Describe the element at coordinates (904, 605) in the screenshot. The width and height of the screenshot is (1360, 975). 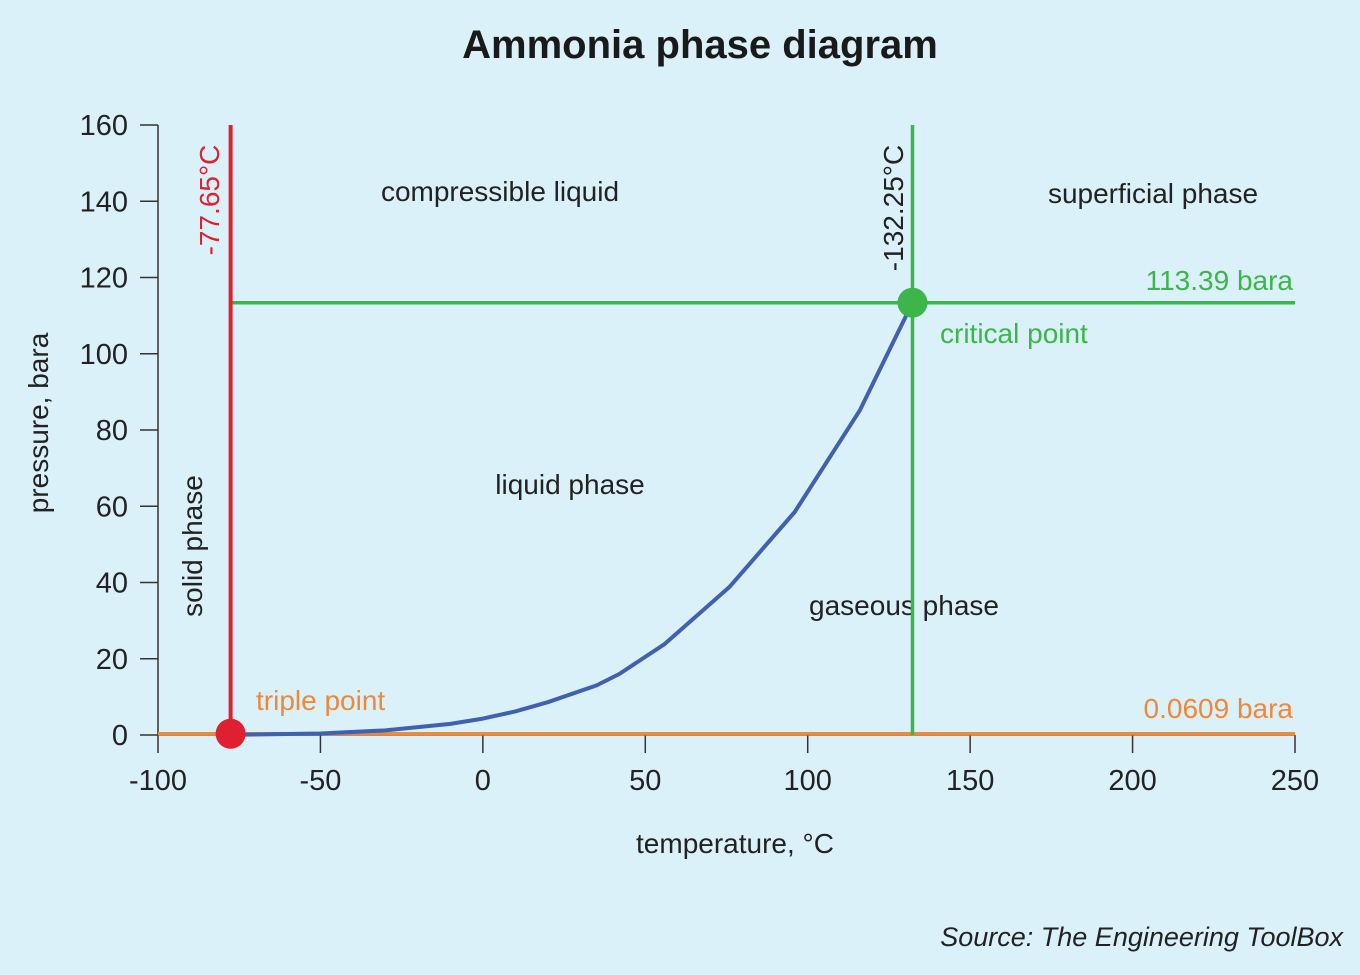
I see `region-label-gaseous-phase: gaseous phase` at that location.